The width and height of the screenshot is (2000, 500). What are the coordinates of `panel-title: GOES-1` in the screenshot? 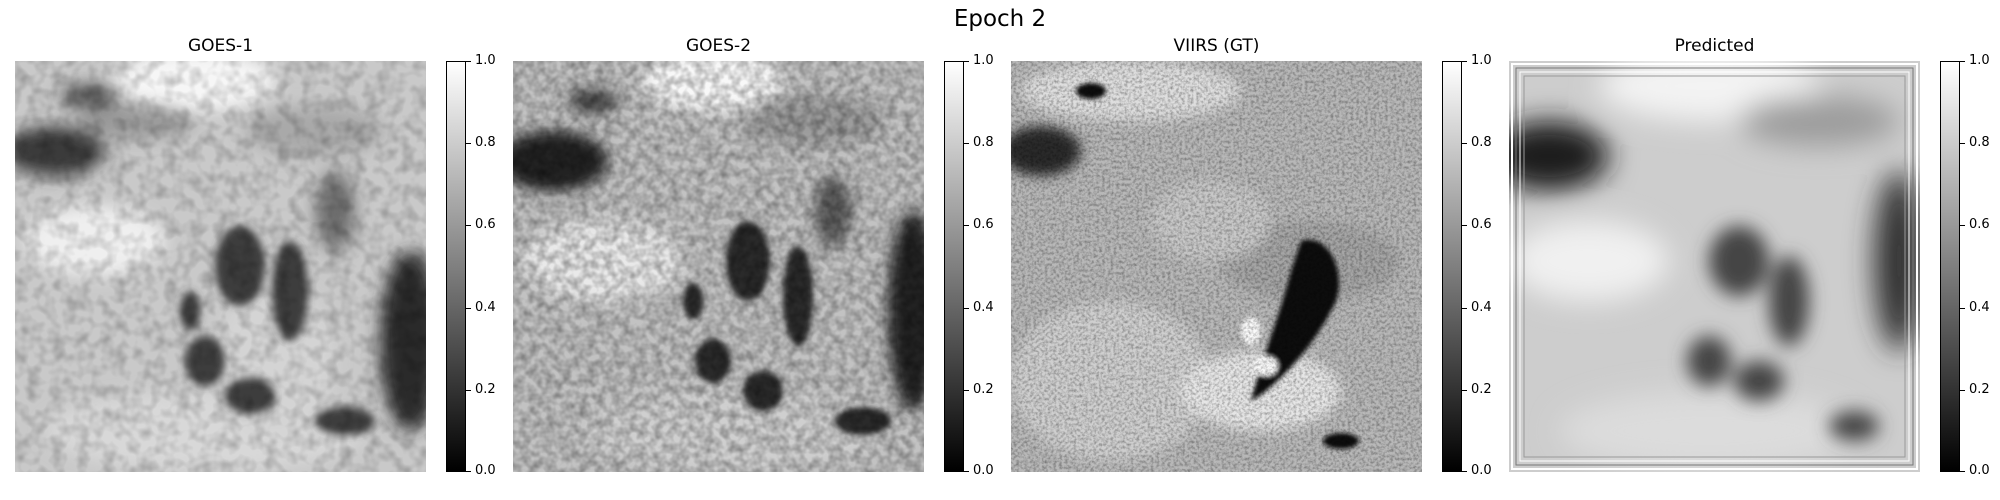 It's located at (220, 46).